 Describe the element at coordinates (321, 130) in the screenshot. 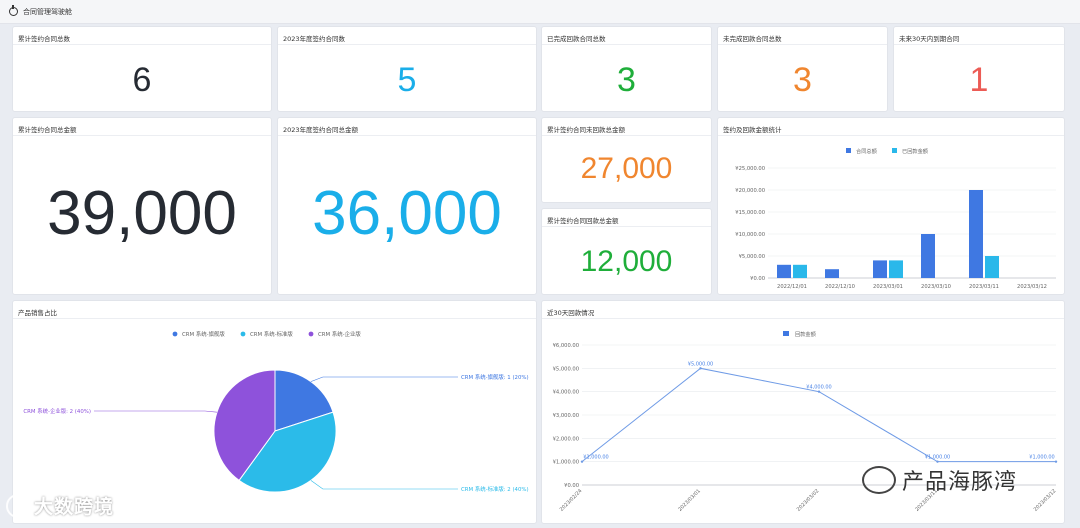

I see `kpi-label: 2023年度签约合同总金额` at that location.